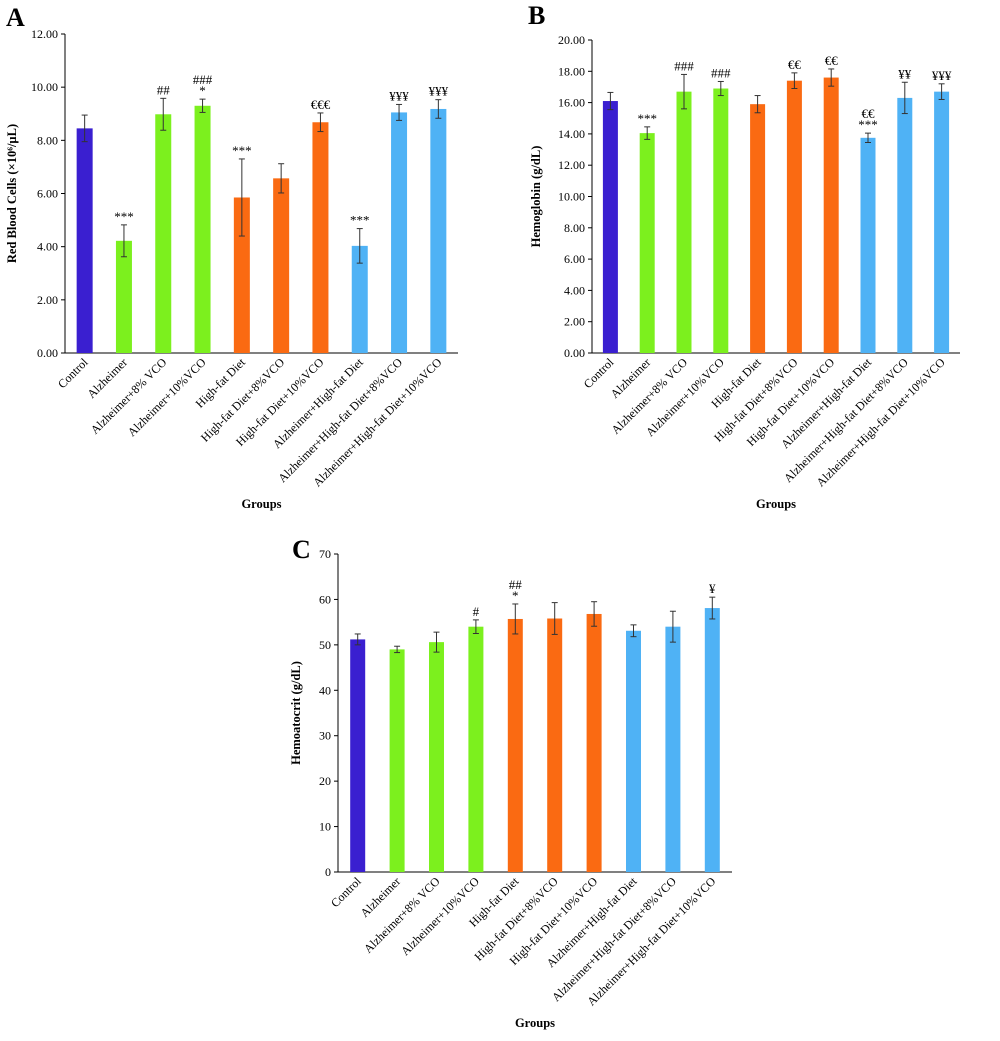 The image size is (1000, 1041). Describe the element at coordinates (325, 599) in the screenshot. I see `y-tick-label: 60` at that location.